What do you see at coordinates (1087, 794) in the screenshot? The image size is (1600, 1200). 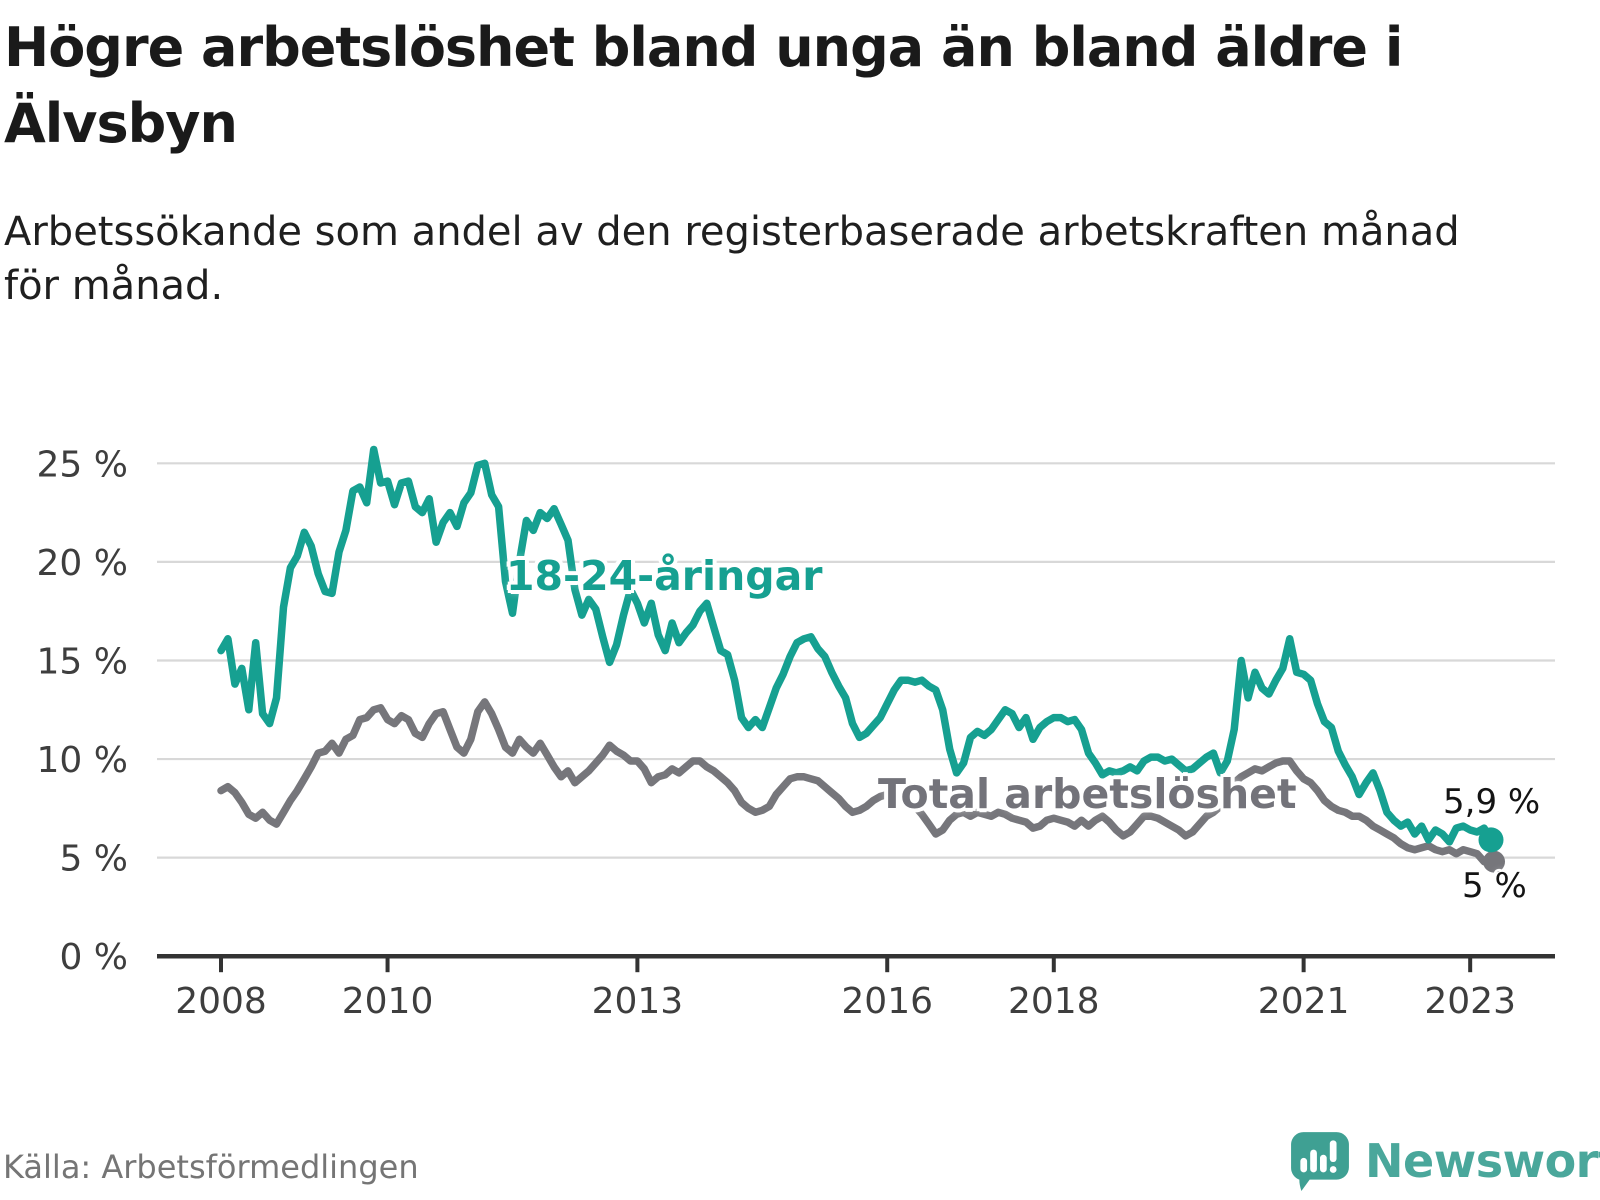 I see `series-label-total: Total arbetslöshet` at bounding box center [1087, 794].